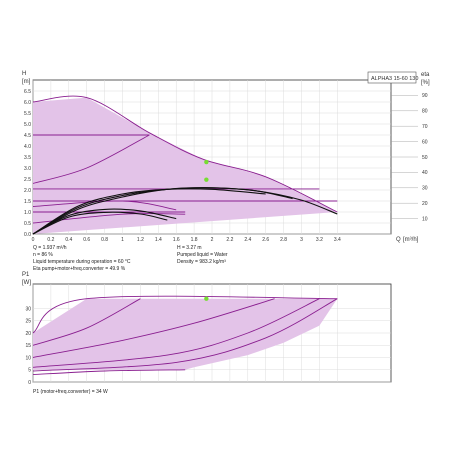 This screenshot has width=452, height=452. I want to click on eta-tick-label-0: 10, so click(425, 219).